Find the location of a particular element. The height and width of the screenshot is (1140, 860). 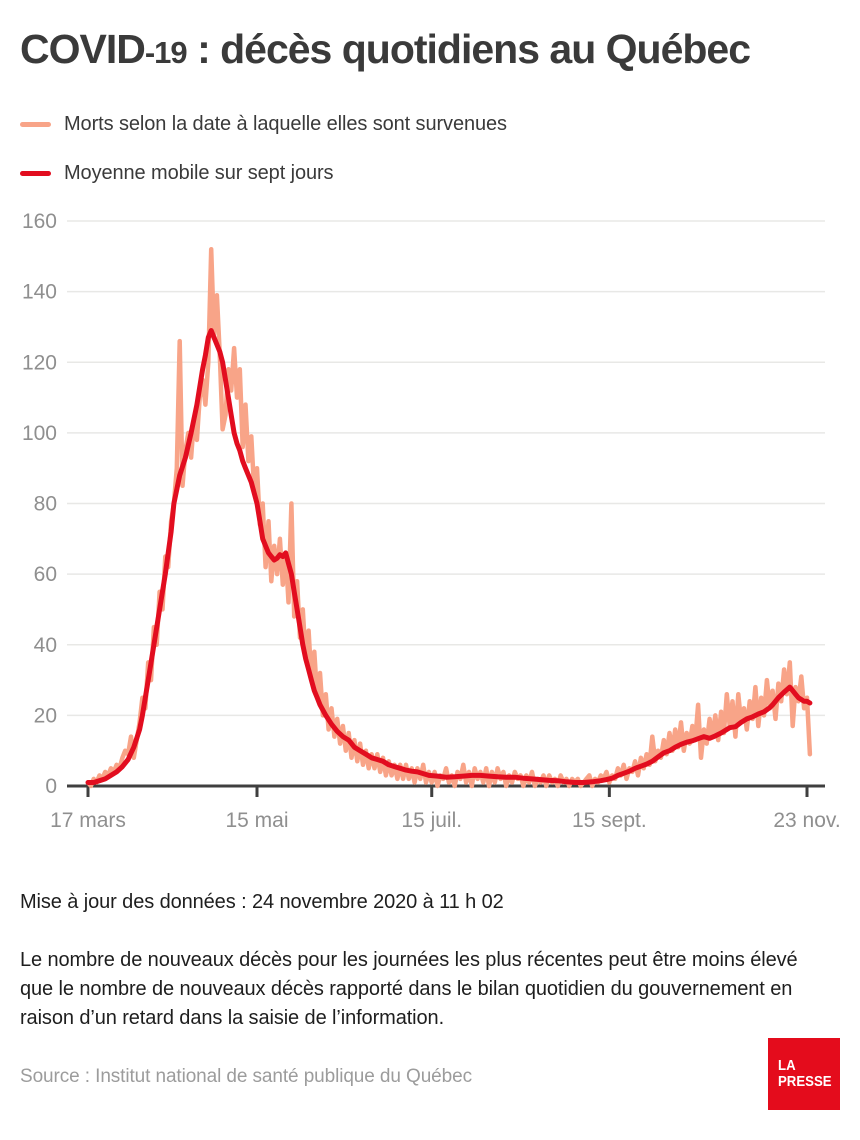

lapresse-logo-line1: LA is located at coordinates (787, 1065).